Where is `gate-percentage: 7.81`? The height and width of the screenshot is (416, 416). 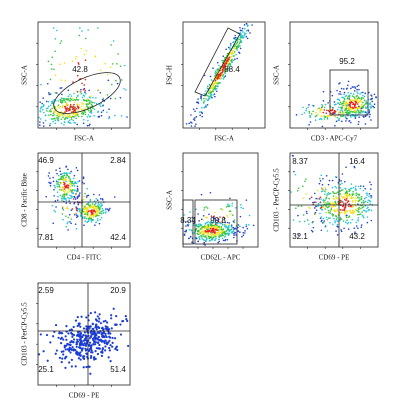
gate-percentage: 7.81 is located at coordinates (46, 237).